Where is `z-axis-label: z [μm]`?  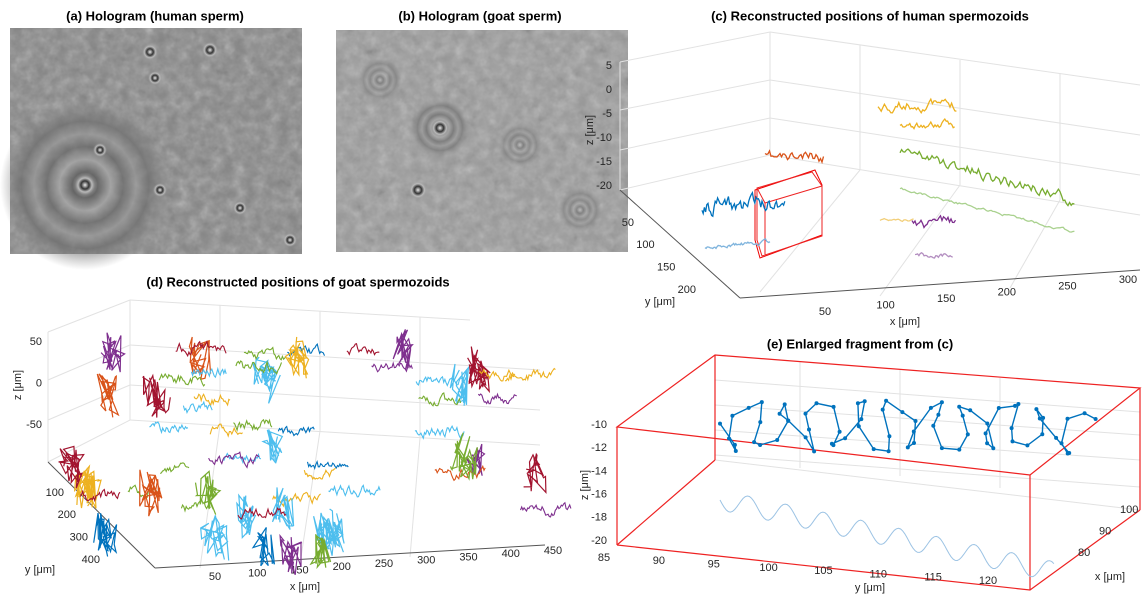 z-axis-label: z [μm] is located at coordinates (585, 485).